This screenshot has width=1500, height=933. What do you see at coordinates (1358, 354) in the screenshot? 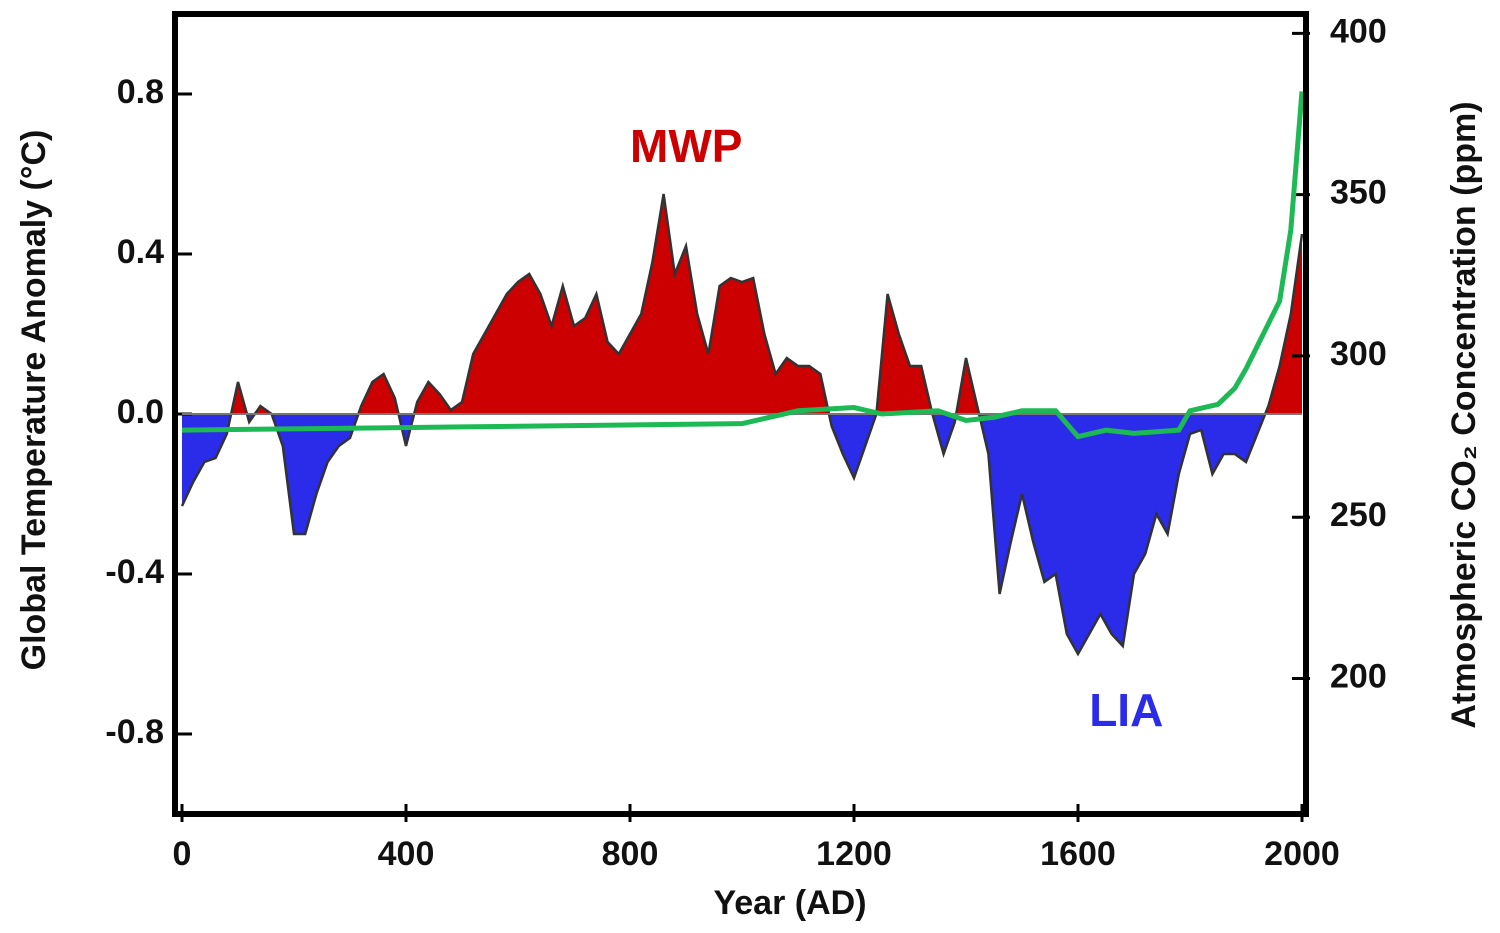
I see `y2-tick-label: 300` at bounding box center [1358, 354].